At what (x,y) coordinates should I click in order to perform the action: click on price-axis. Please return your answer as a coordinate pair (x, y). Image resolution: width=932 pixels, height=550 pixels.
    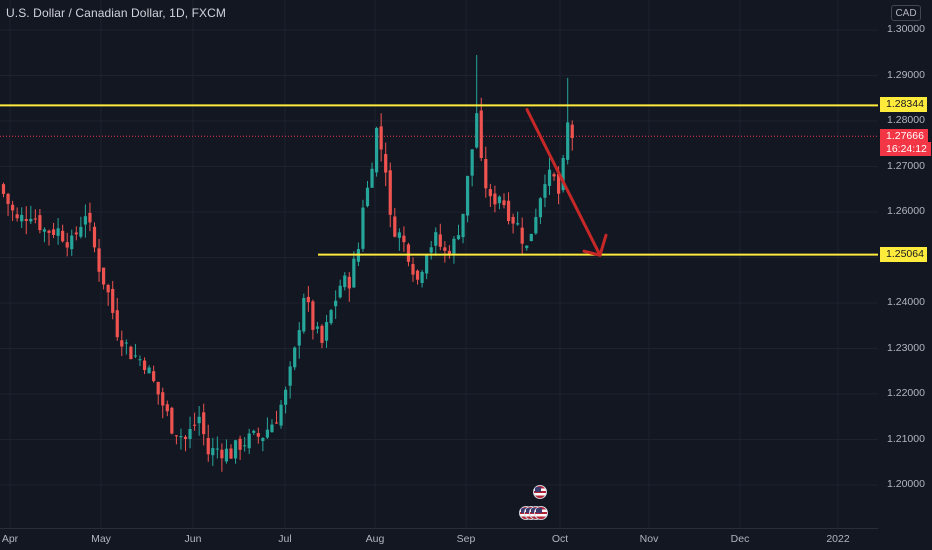
    Looking at the image, I should click on (905, 275).